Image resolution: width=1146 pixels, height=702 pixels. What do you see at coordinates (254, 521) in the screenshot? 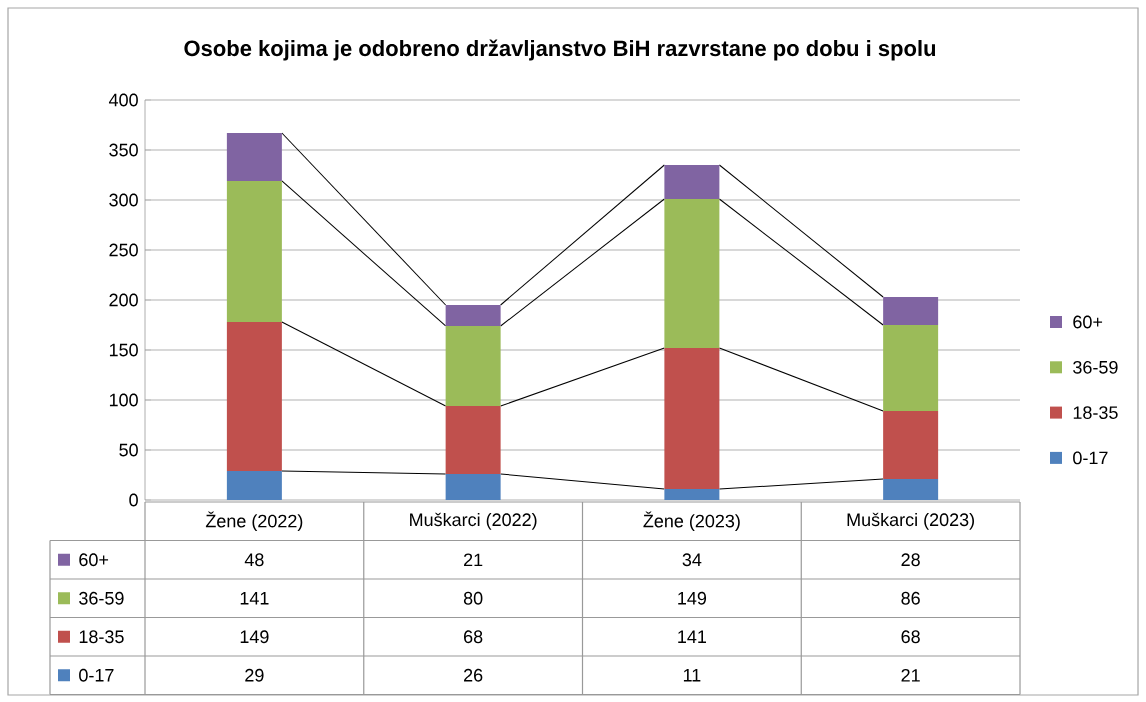
I see `x-tick-label: Žene (2022)` at bounding box center [254, 521].